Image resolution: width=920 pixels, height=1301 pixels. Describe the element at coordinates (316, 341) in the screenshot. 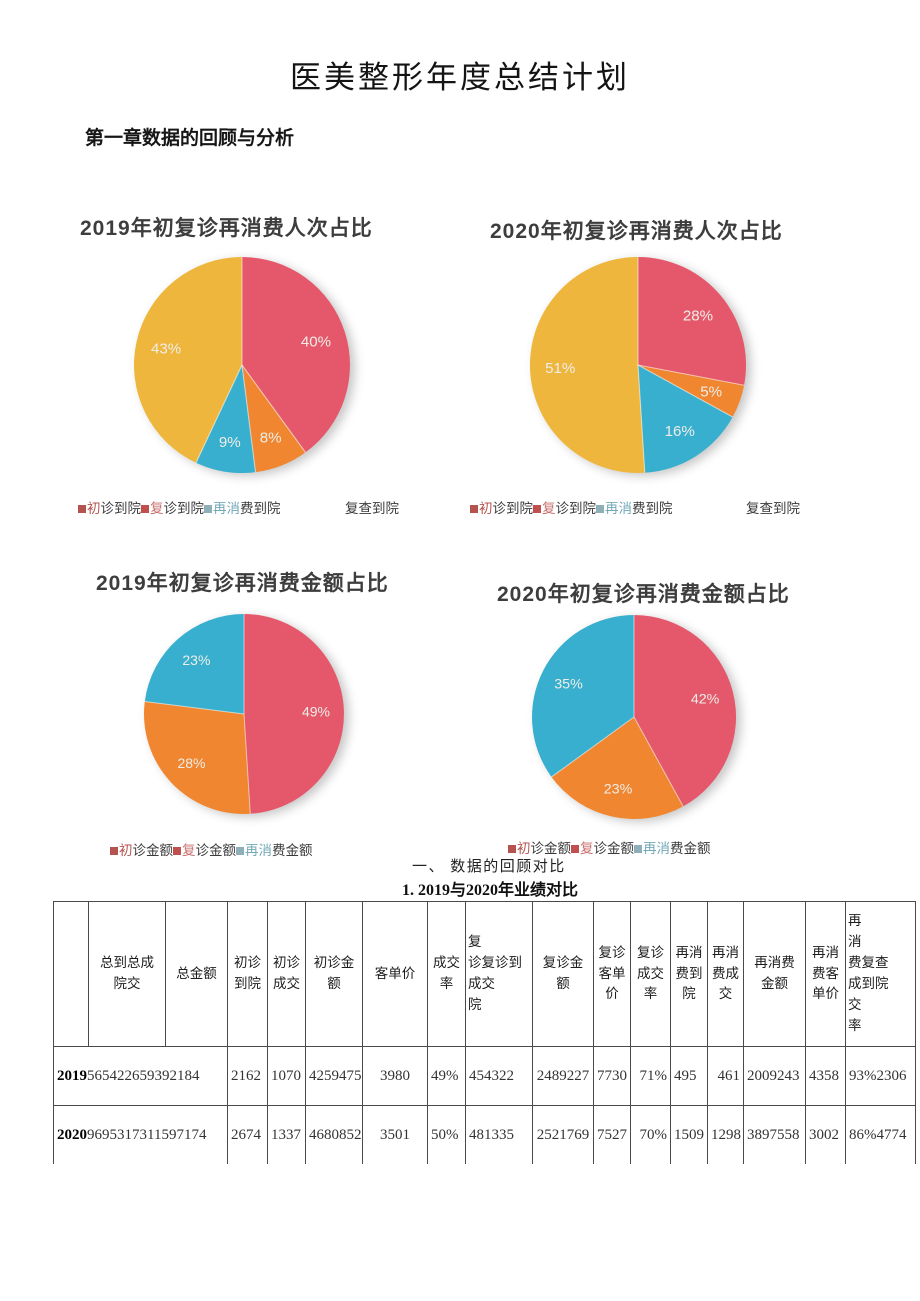

I see `pie-percent-label: 40%` at that location.